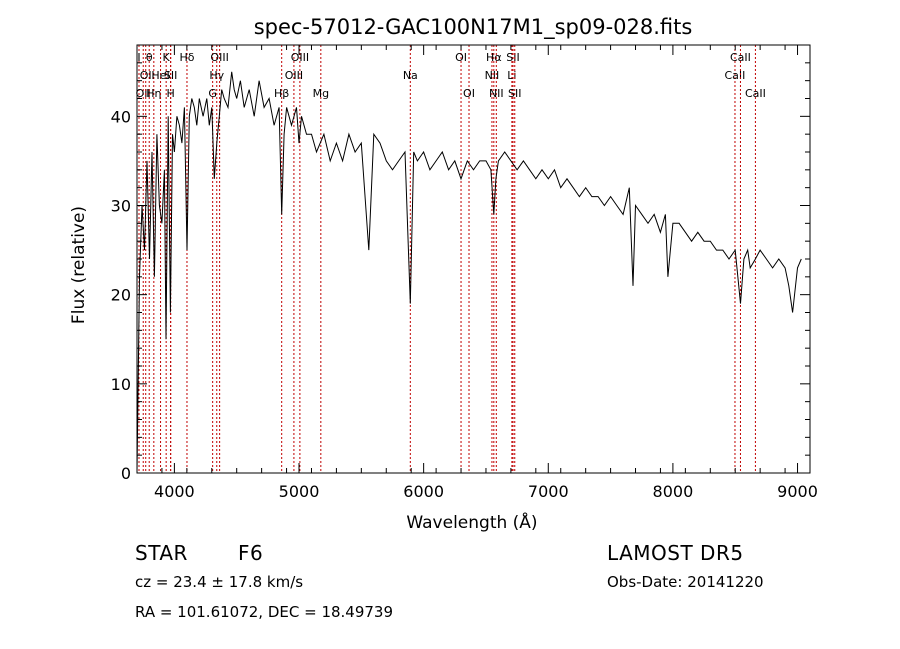 The height and width of the screenshot is (649, 900). I want to click on line-marker-label: θ, so click(149, 57).